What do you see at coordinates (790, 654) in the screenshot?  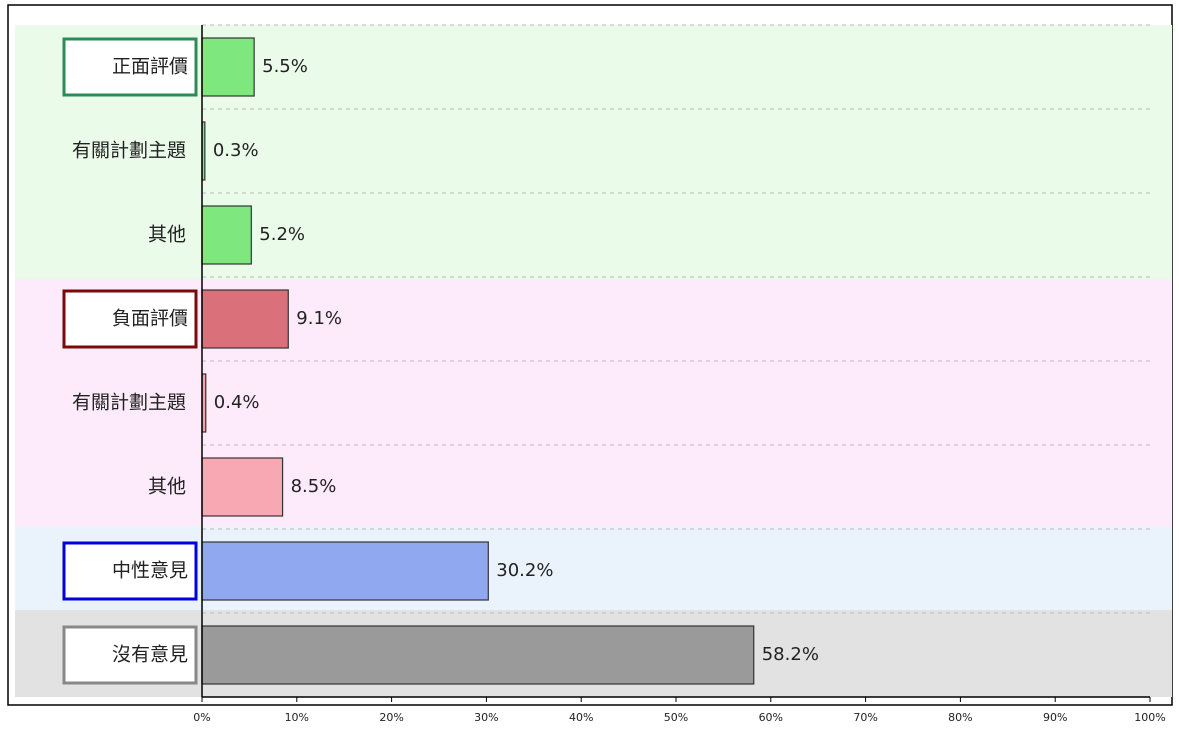 I see `value-label: 58.2%` at bounding box center [790, 654].